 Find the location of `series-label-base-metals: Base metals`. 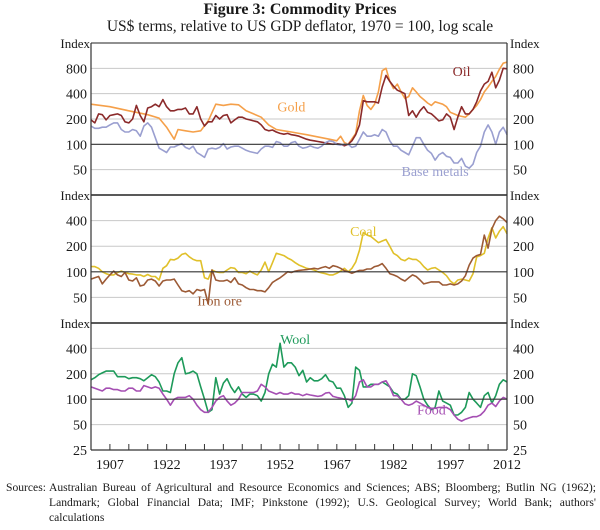

series-label-base-metals: Base metals is located at coordinates (435, 172).